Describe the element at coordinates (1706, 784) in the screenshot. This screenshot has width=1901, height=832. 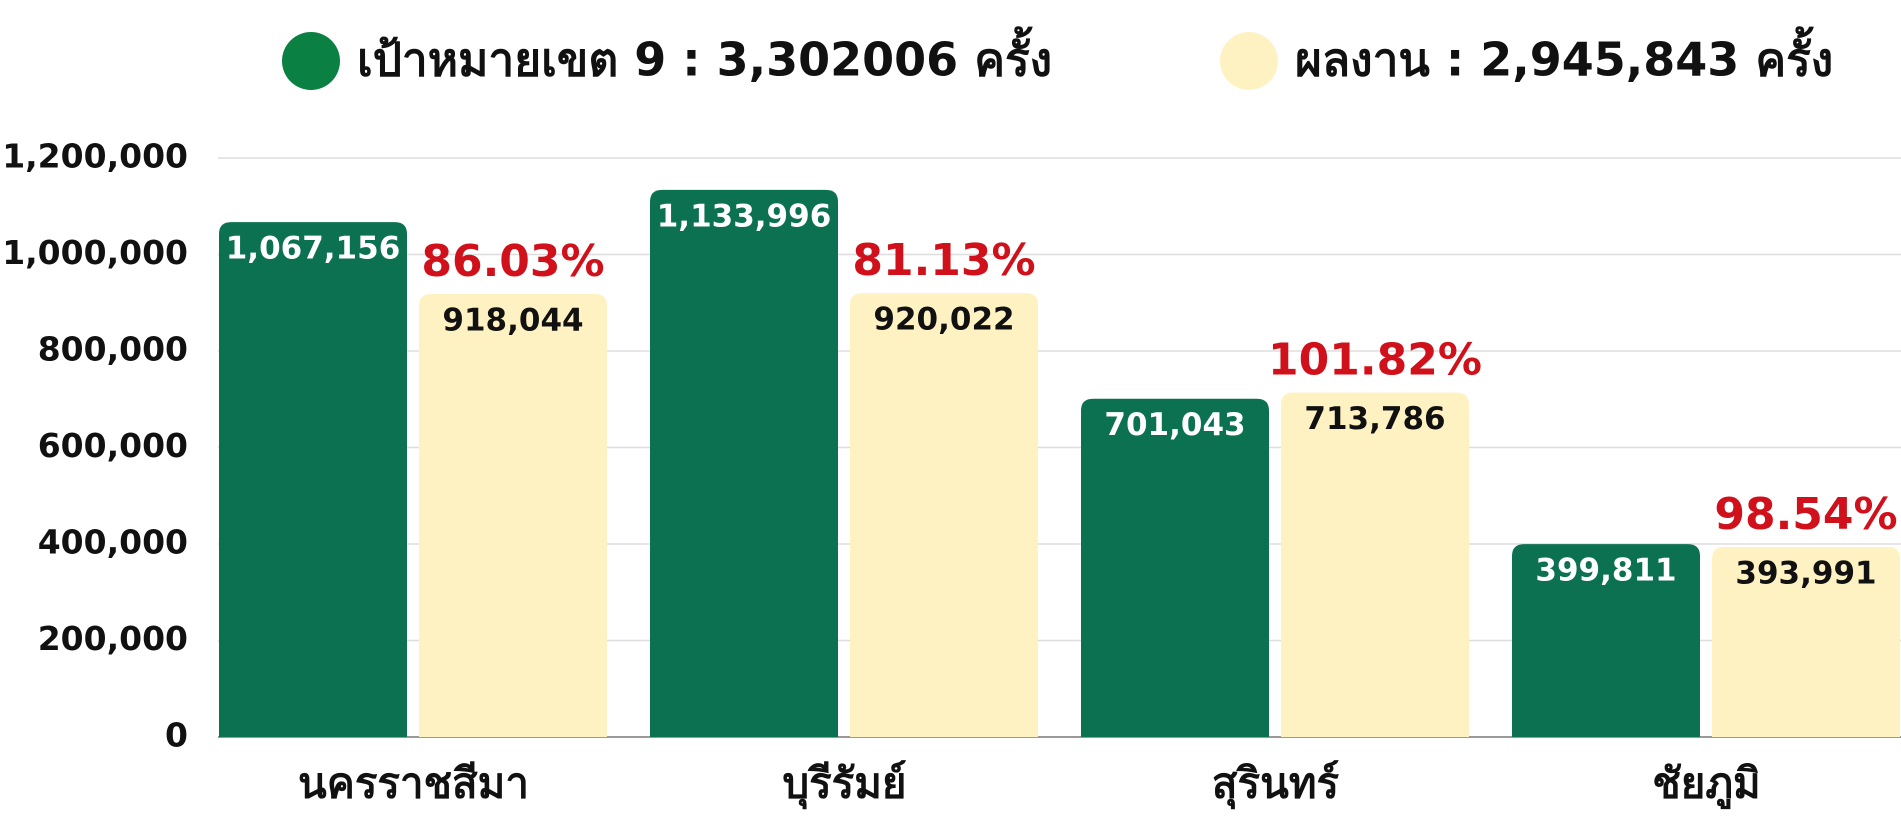
I see `x-tick-label: ชัยภูมิ` at that location.